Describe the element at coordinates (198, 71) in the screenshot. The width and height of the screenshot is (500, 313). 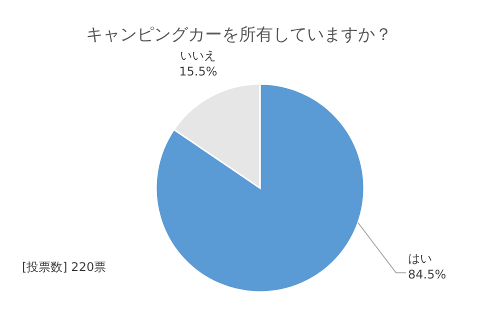
I see `data-label: 15.5%` at that location.